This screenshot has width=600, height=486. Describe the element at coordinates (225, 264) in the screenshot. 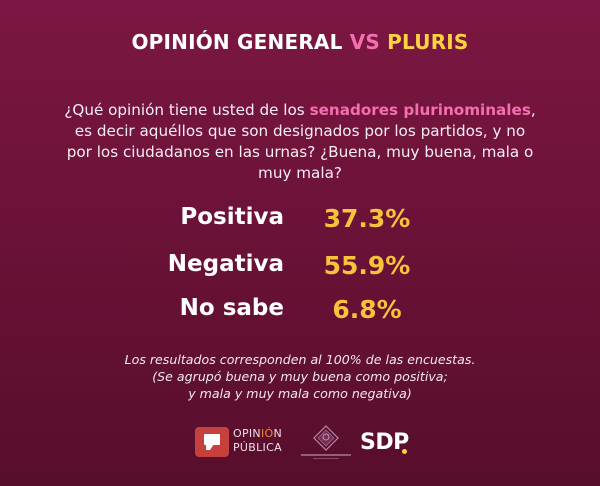

I see `result-label: Negativa` at that location.